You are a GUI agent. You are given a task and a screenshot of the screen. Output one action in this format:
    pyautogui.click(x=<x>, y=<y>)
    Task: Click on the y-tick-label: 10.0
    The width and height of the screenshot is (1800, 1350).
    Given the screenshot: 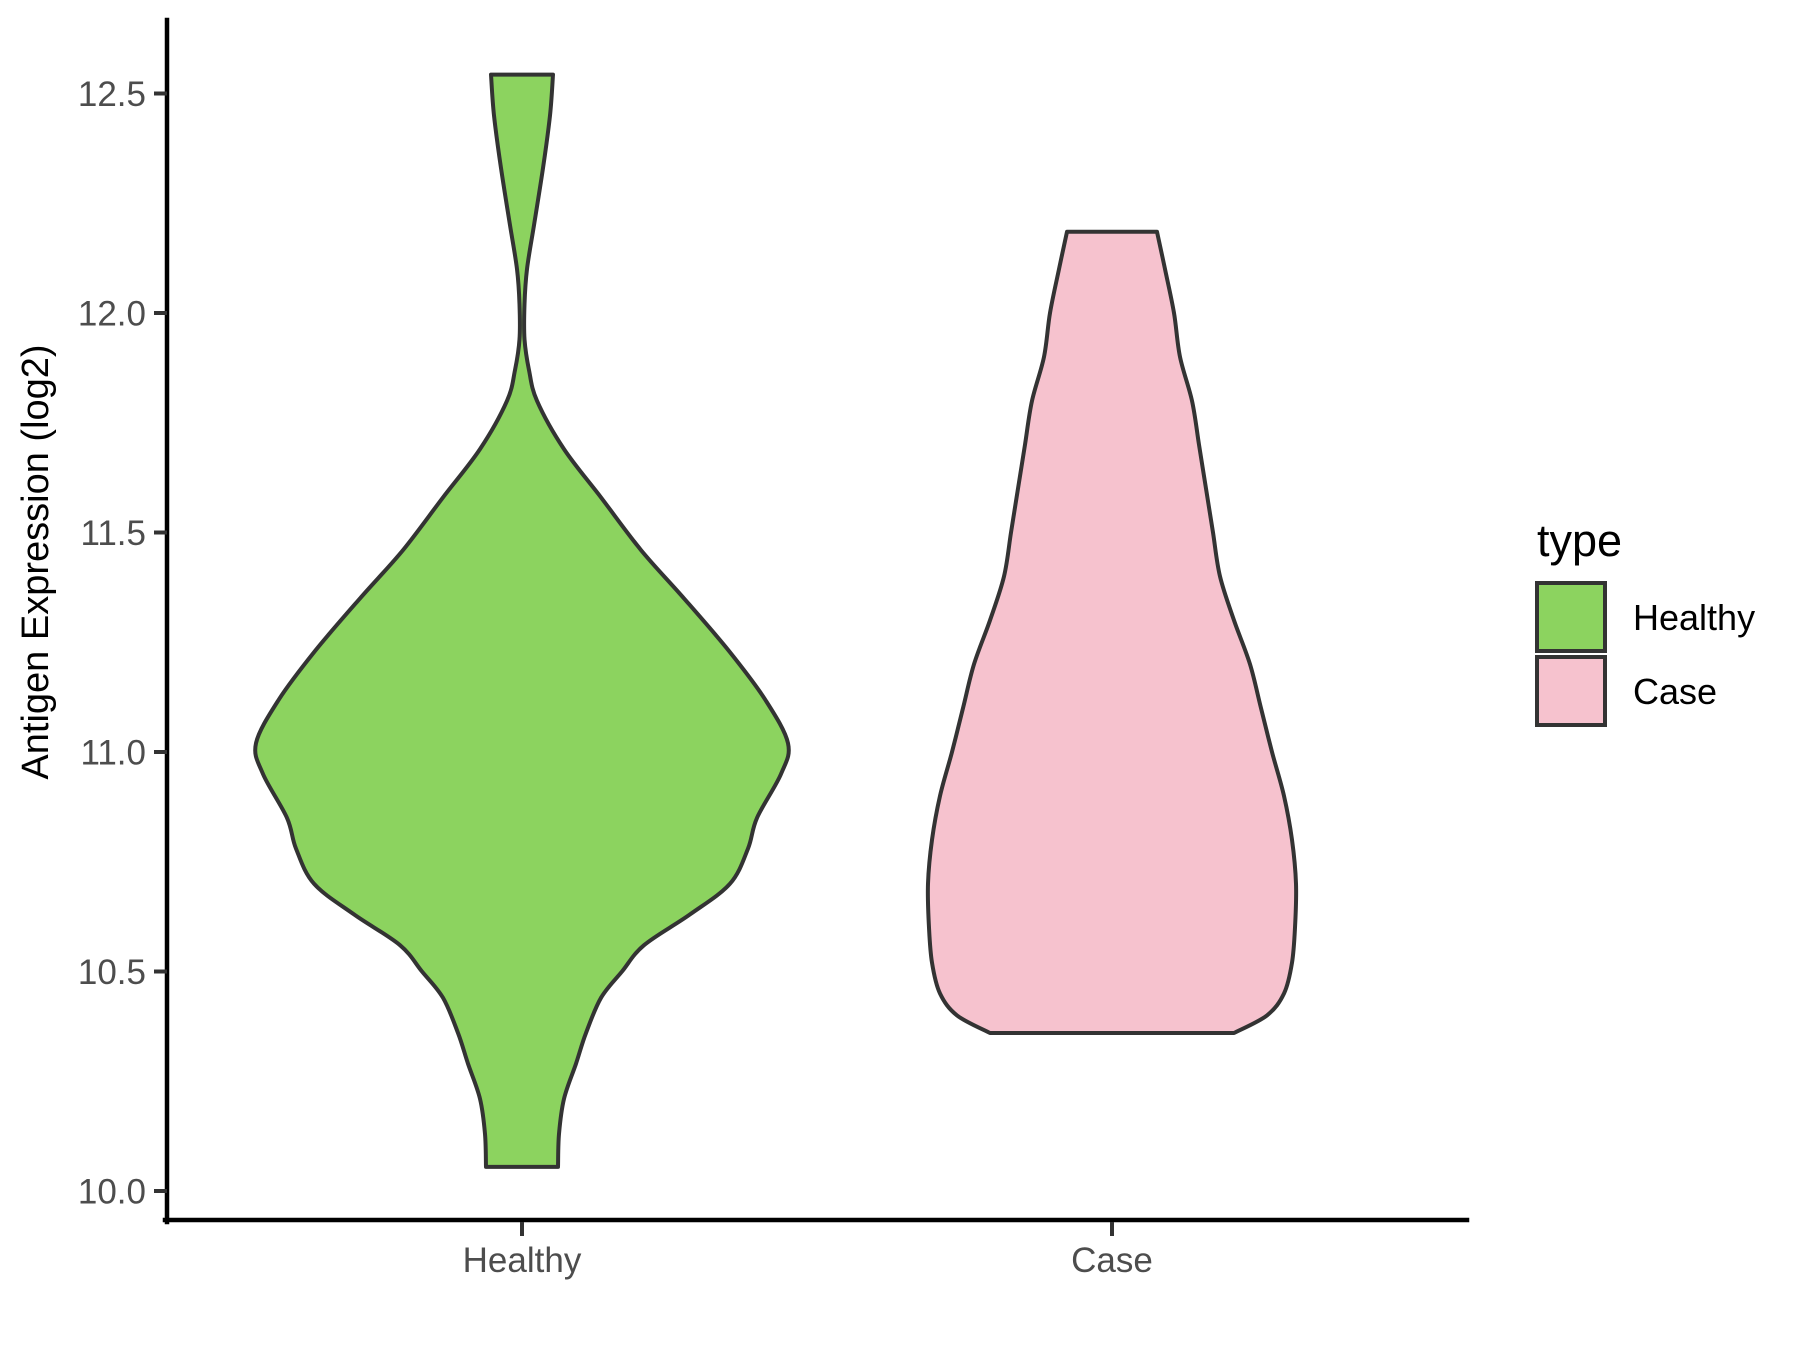 What is the action you would take?
    pyautogui.click(x=112, y=1191)
    